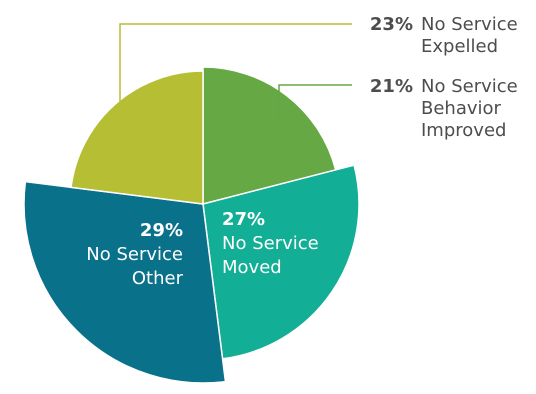 The height and width of the screenshot is (394, 536). Describe the element at coordinates (270, 243) in the screenshot. I see `label-moved-line1: No Service` at that location.